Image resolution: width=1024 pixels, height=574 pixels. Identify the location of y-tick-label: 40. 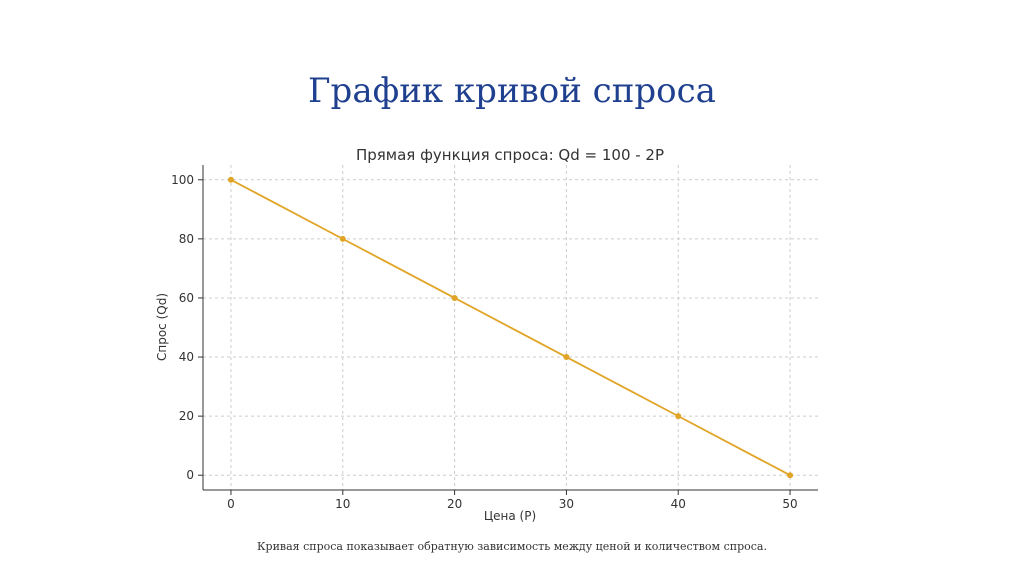
(186, 357).